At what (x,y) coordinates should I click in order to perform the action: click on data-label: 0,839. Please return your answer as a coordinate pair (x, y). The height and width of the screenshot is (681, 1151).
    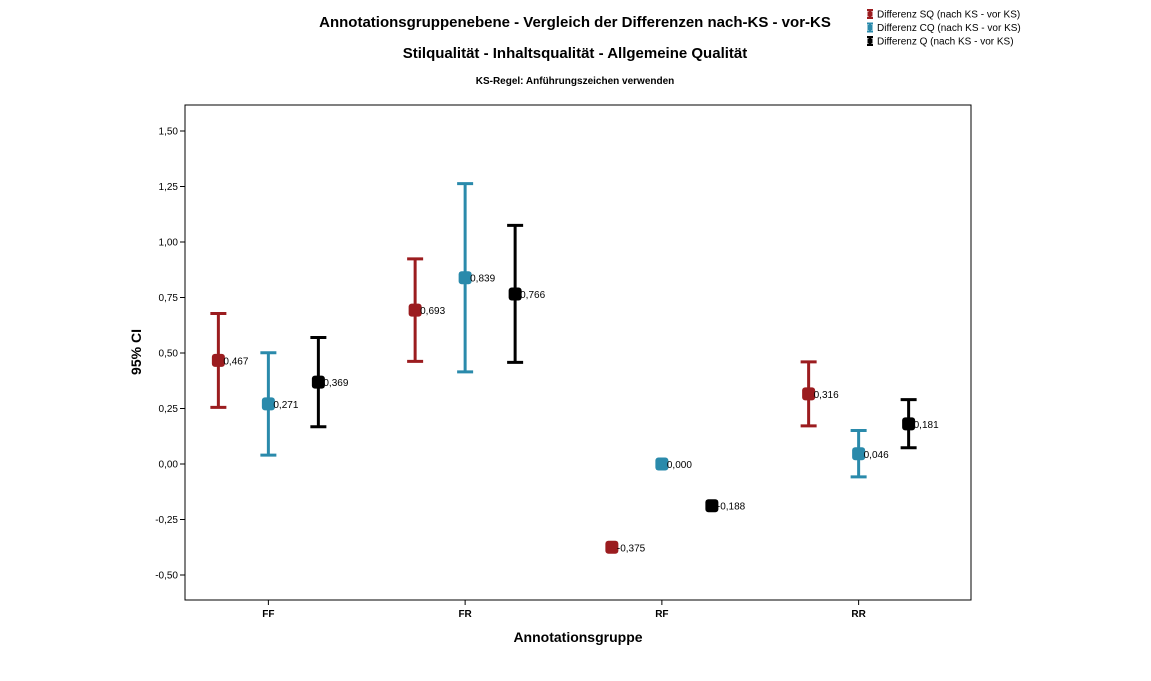
    Looking at the image, I should click on (482, 279).